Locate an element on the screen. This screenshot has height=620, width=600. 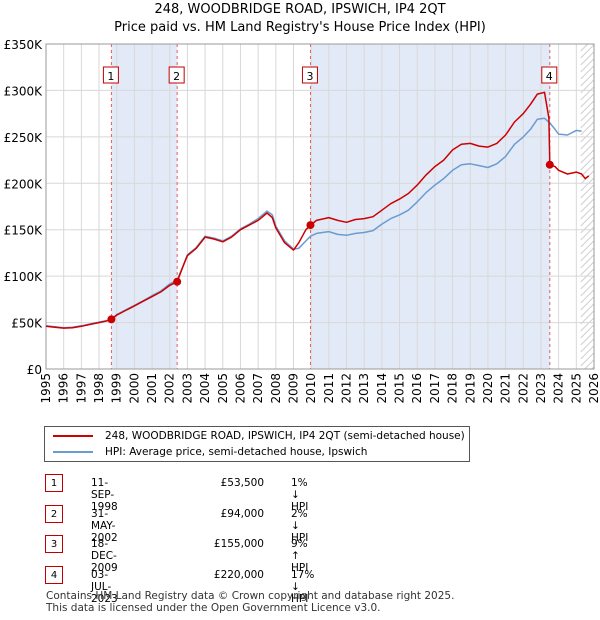
x-tick-label: 2021 is located at coordinates (506, 388).